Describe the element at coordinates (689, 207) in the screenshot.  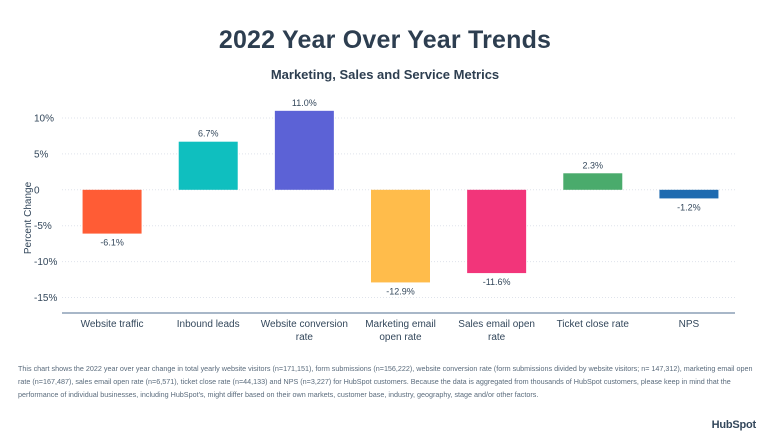
I see `data-label: -1.2%` at that location.